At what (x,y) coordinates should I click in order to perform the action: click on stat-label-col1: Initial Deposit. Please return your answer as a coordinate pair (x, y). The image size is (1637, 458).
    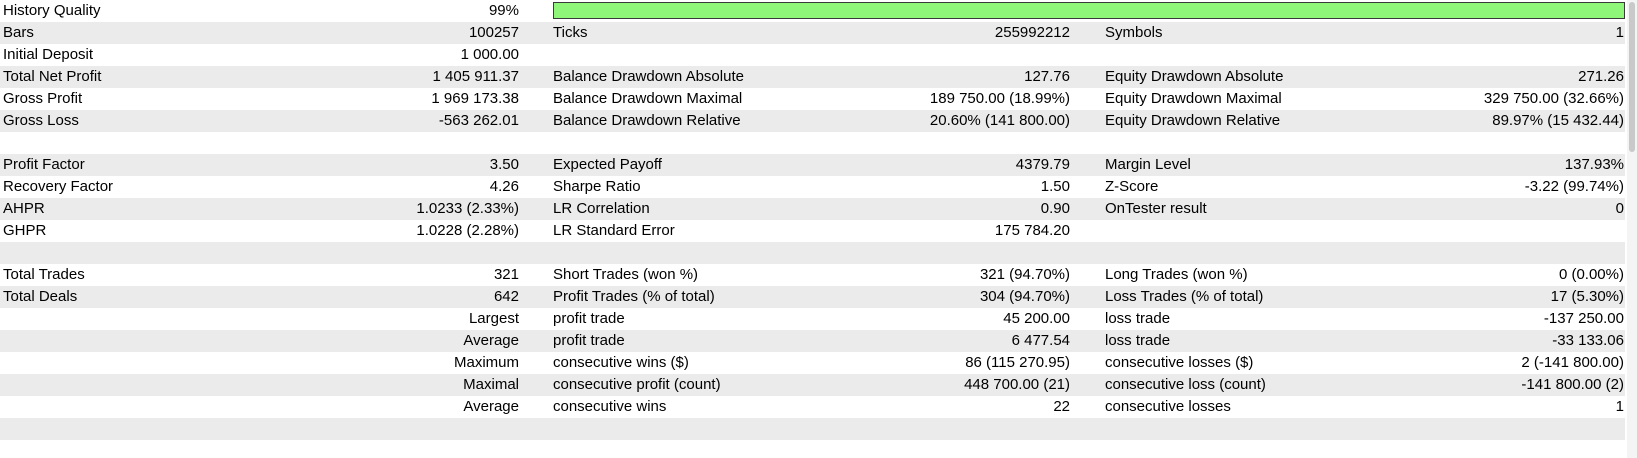
    Looking at the image, I should click on (48, 54).